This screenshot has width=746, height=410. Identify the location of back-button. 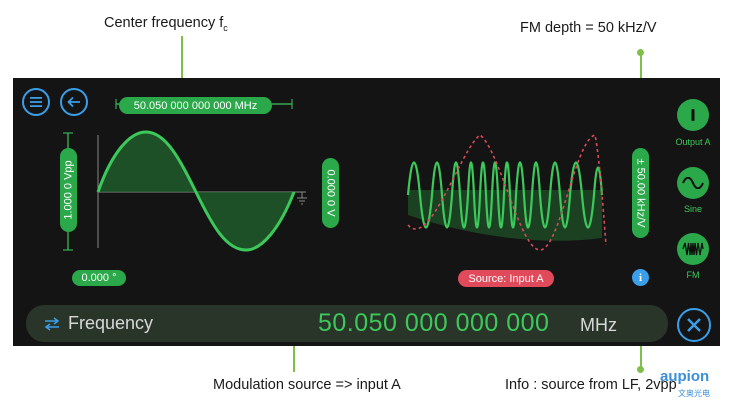
(74, 102).